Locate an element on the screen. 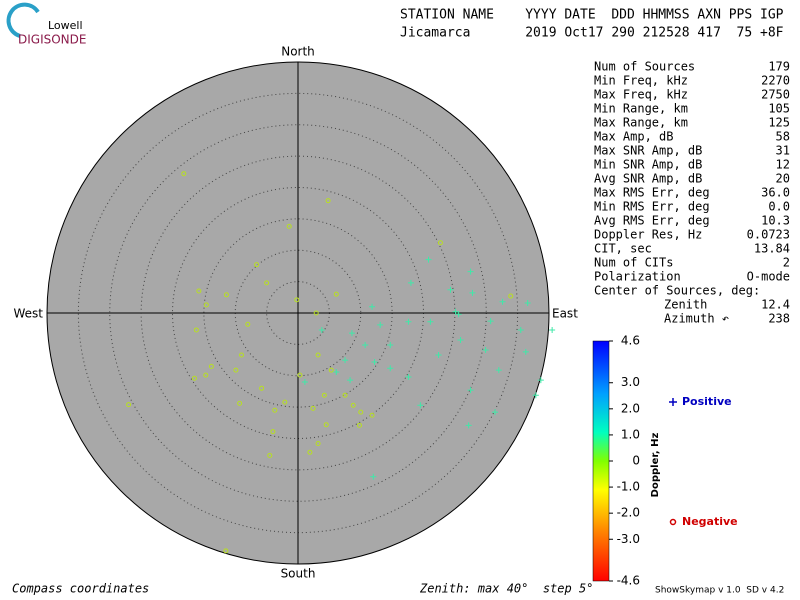 The width and height of the screenshot is (800, 600). param-label: Max RMS Err, deg is located at coordinates (652, 193).